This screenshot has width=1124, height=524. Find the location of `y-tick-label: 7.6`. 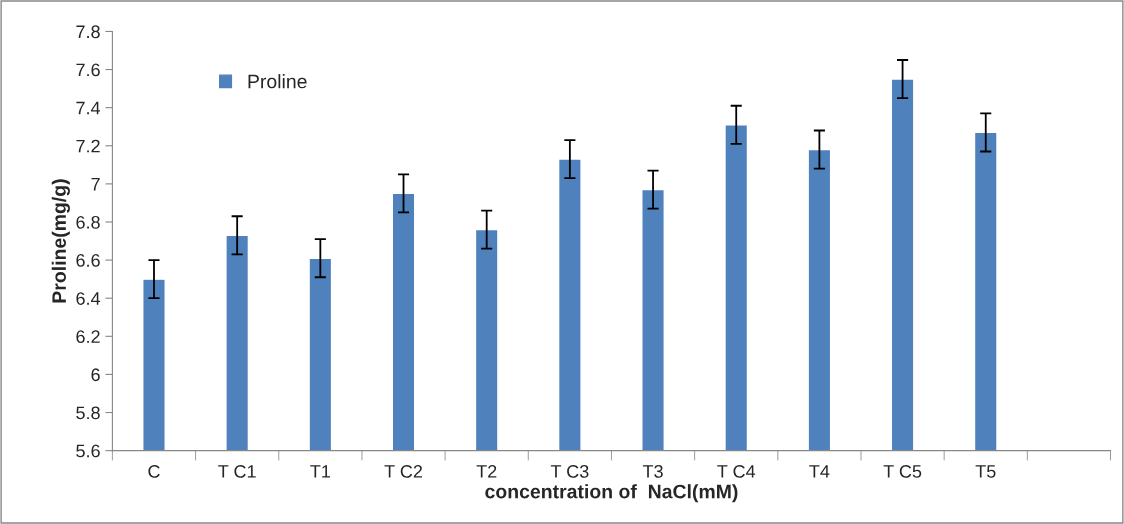

y-tick-label: 7.6 is located at coordinates (88, 70).